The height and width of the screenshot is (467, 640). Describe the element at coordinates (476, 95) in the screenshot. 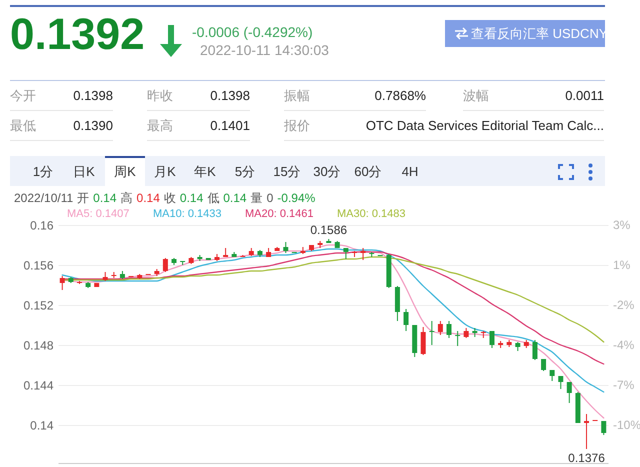

I see `text: 波幅` at that location.